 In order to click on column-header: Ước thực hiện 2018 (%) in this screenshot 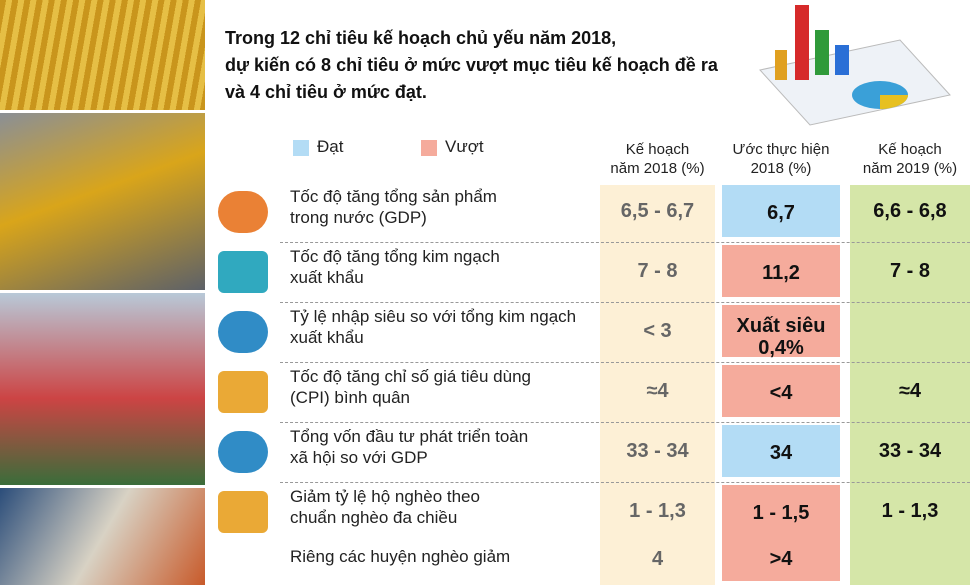, I will do `click(781, 159)`.